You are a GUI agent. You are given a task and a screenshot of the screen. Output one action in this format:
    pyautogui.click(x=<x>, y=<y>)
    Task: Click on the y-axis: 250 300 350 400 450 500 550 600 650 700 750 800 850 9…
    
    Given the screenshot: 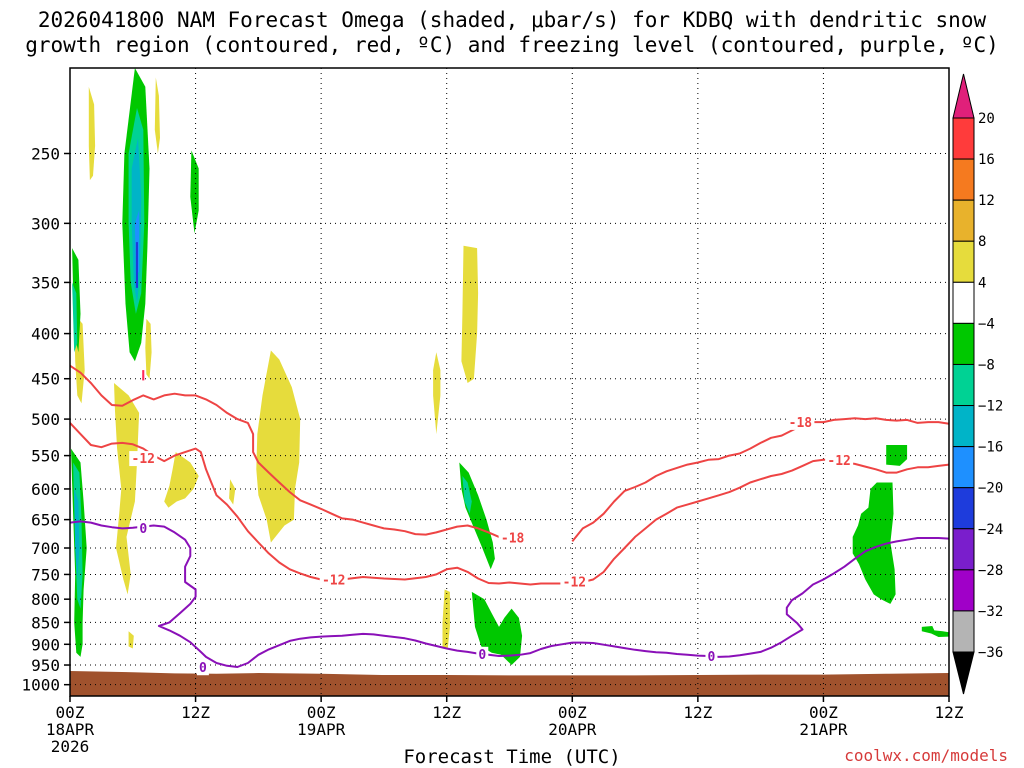 What is the action you would take?
    pyautogui.click(x=45, y=419)
    